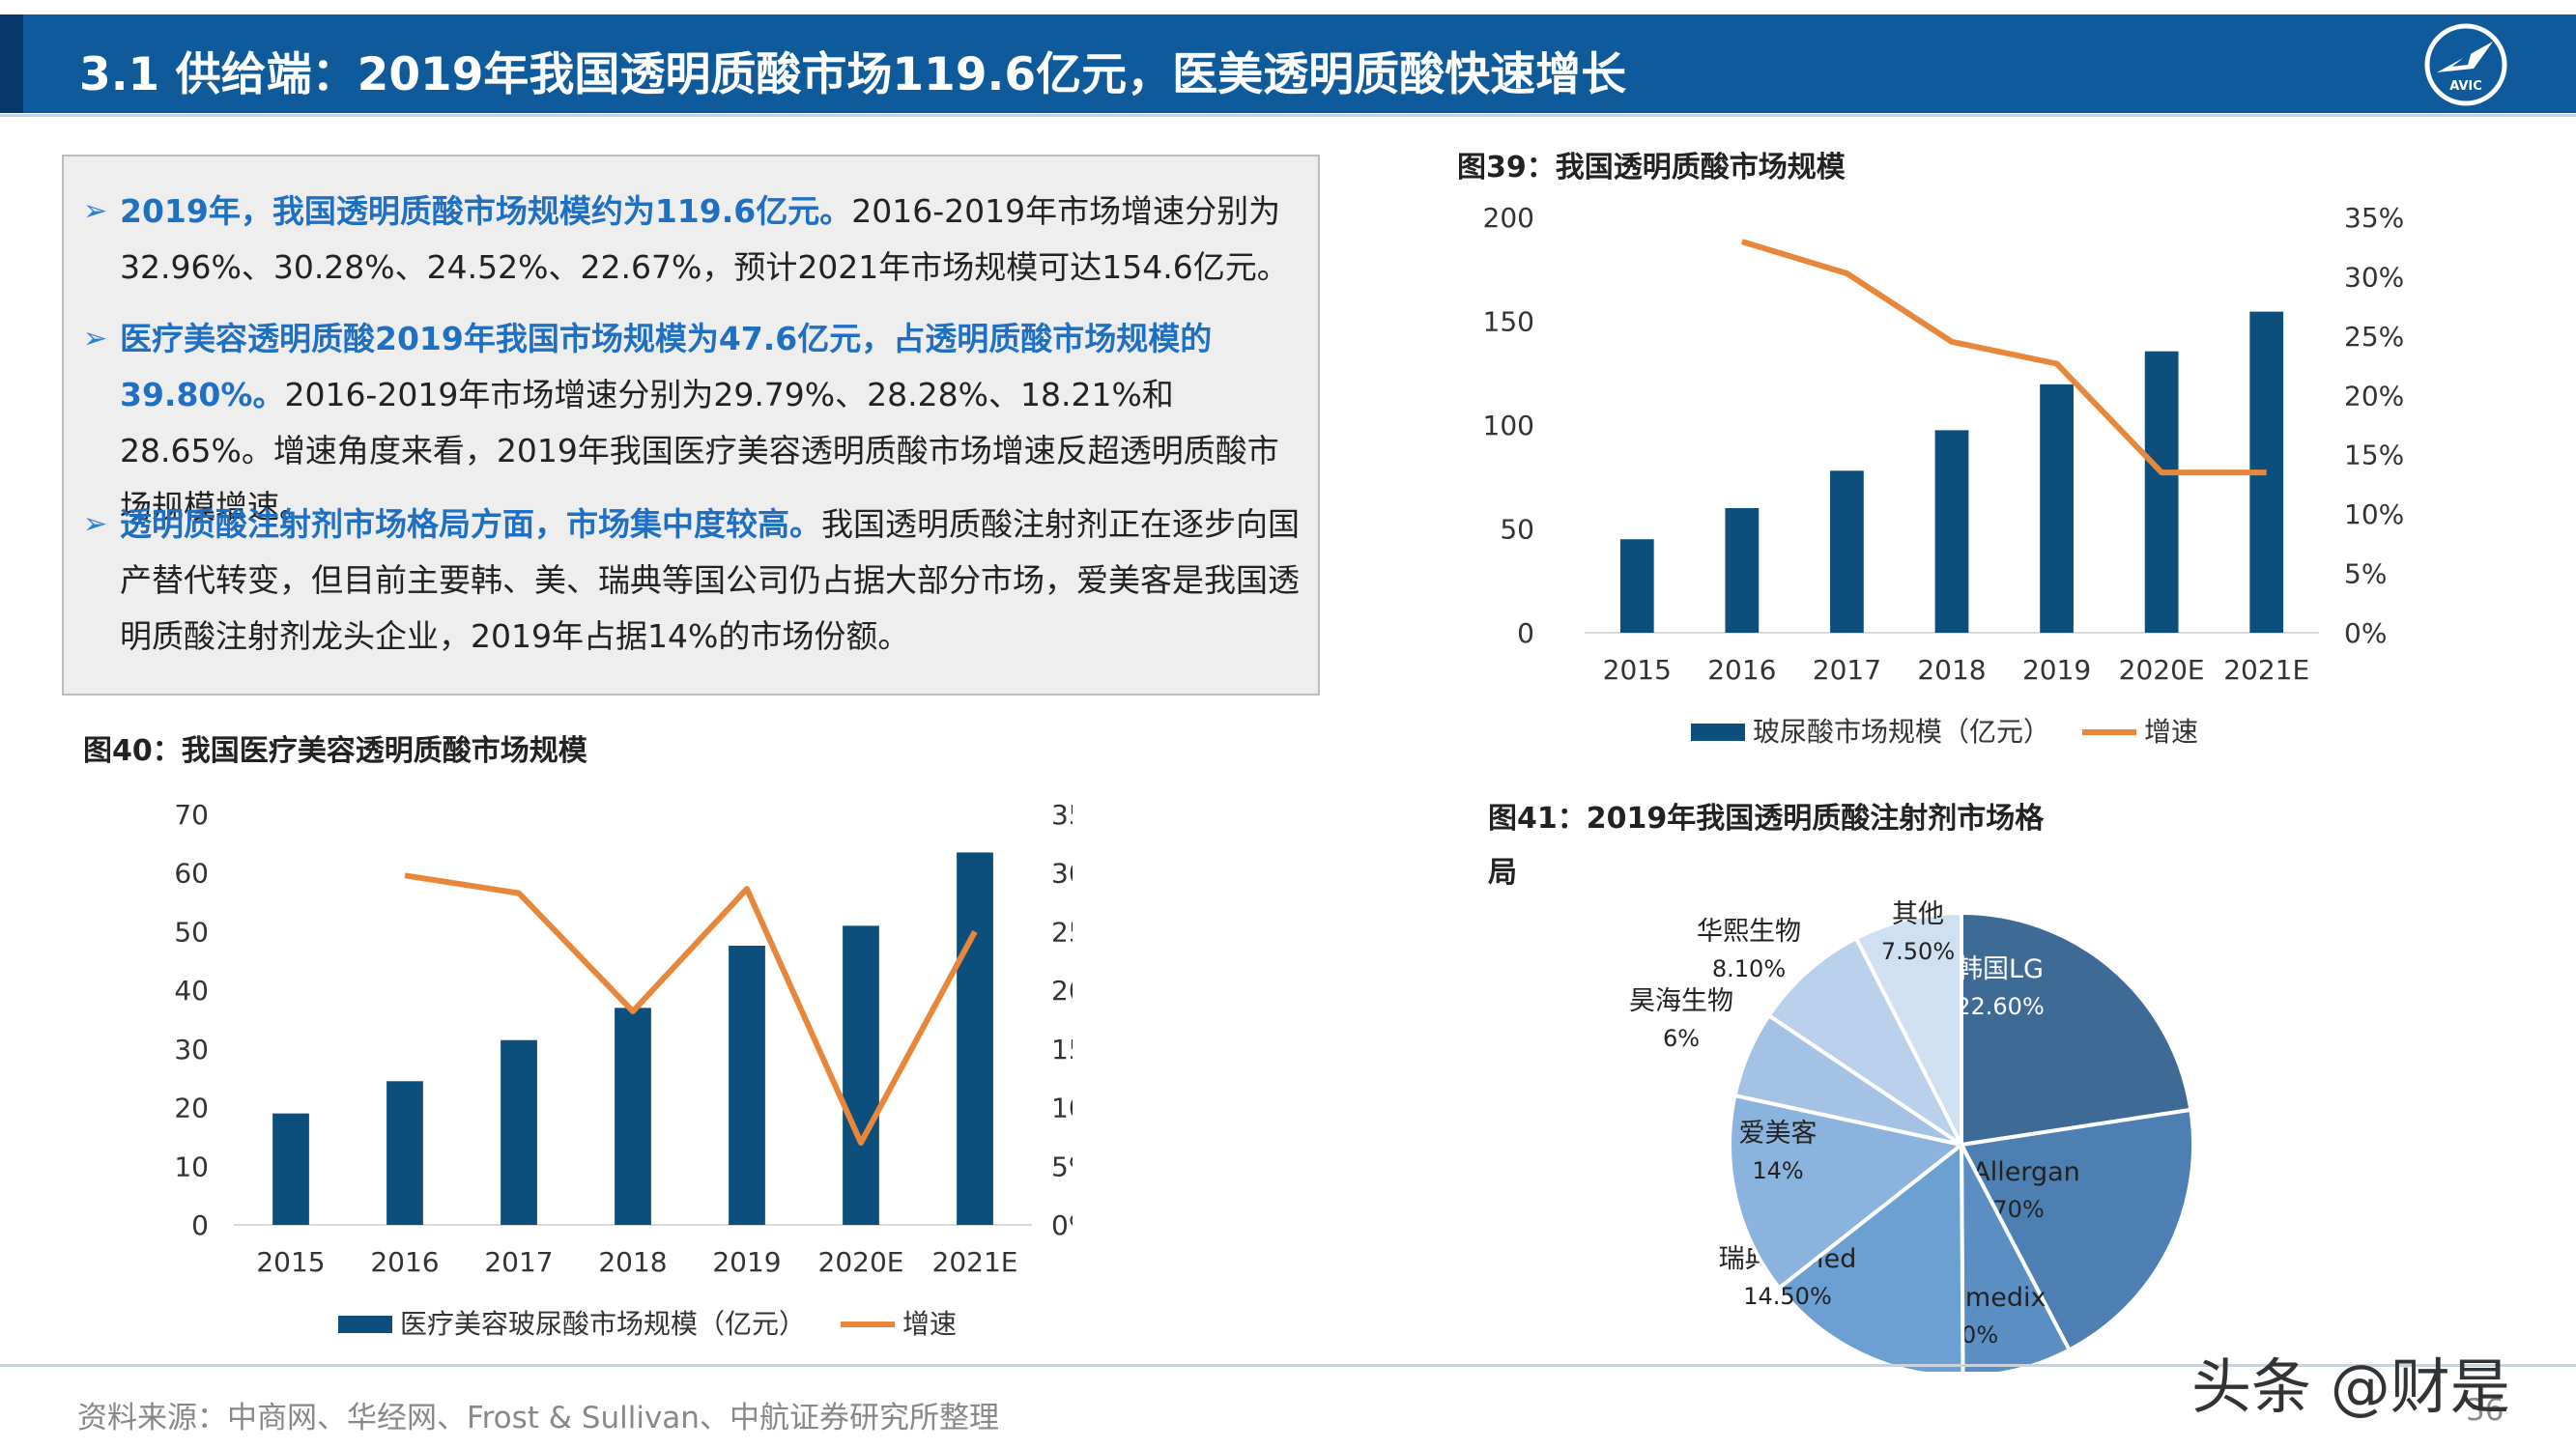 This screenshot has width=2576, height=1449. Describe the element at coordinates (1682, 1038) in the screenshot. I see `pie-slice-percent: 6%` at that location.